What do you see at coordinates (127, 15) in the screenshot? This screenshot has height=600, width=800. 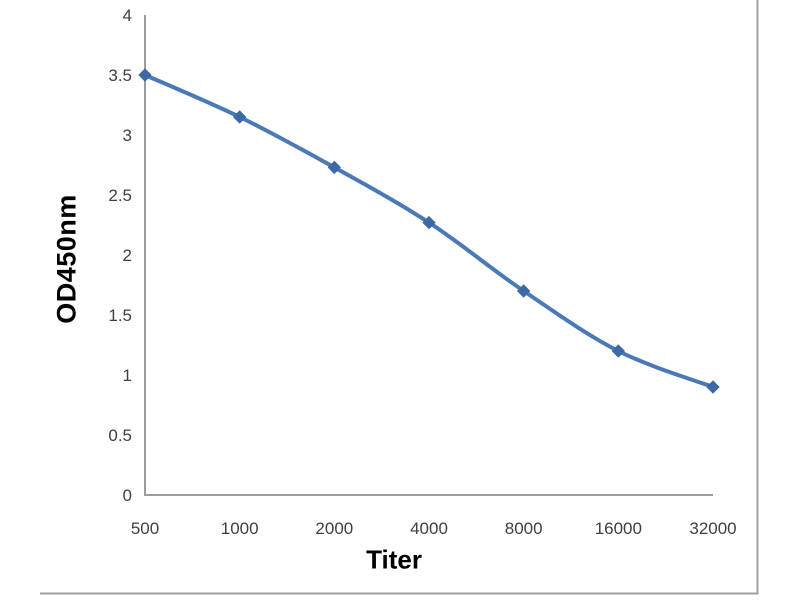 I see `y-tick-label: 4` at bounding box center [127, 15].